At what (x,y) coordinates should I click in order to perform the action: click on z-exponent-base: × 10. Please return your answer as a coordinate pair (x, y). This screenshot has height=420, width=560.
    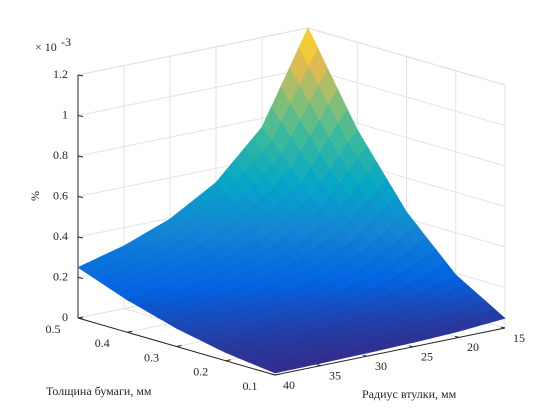
    Looking at the image, I should click on (46, 47).